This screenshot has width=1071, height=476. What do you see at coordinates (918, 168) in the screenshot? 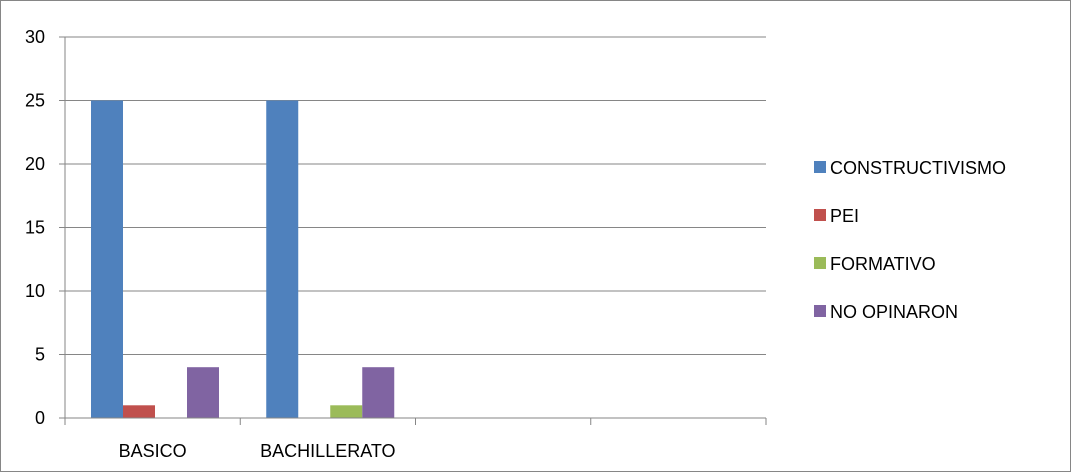
I see `legend-label: CONSTRUCTIVISMO` at bounding box center [918, 168].